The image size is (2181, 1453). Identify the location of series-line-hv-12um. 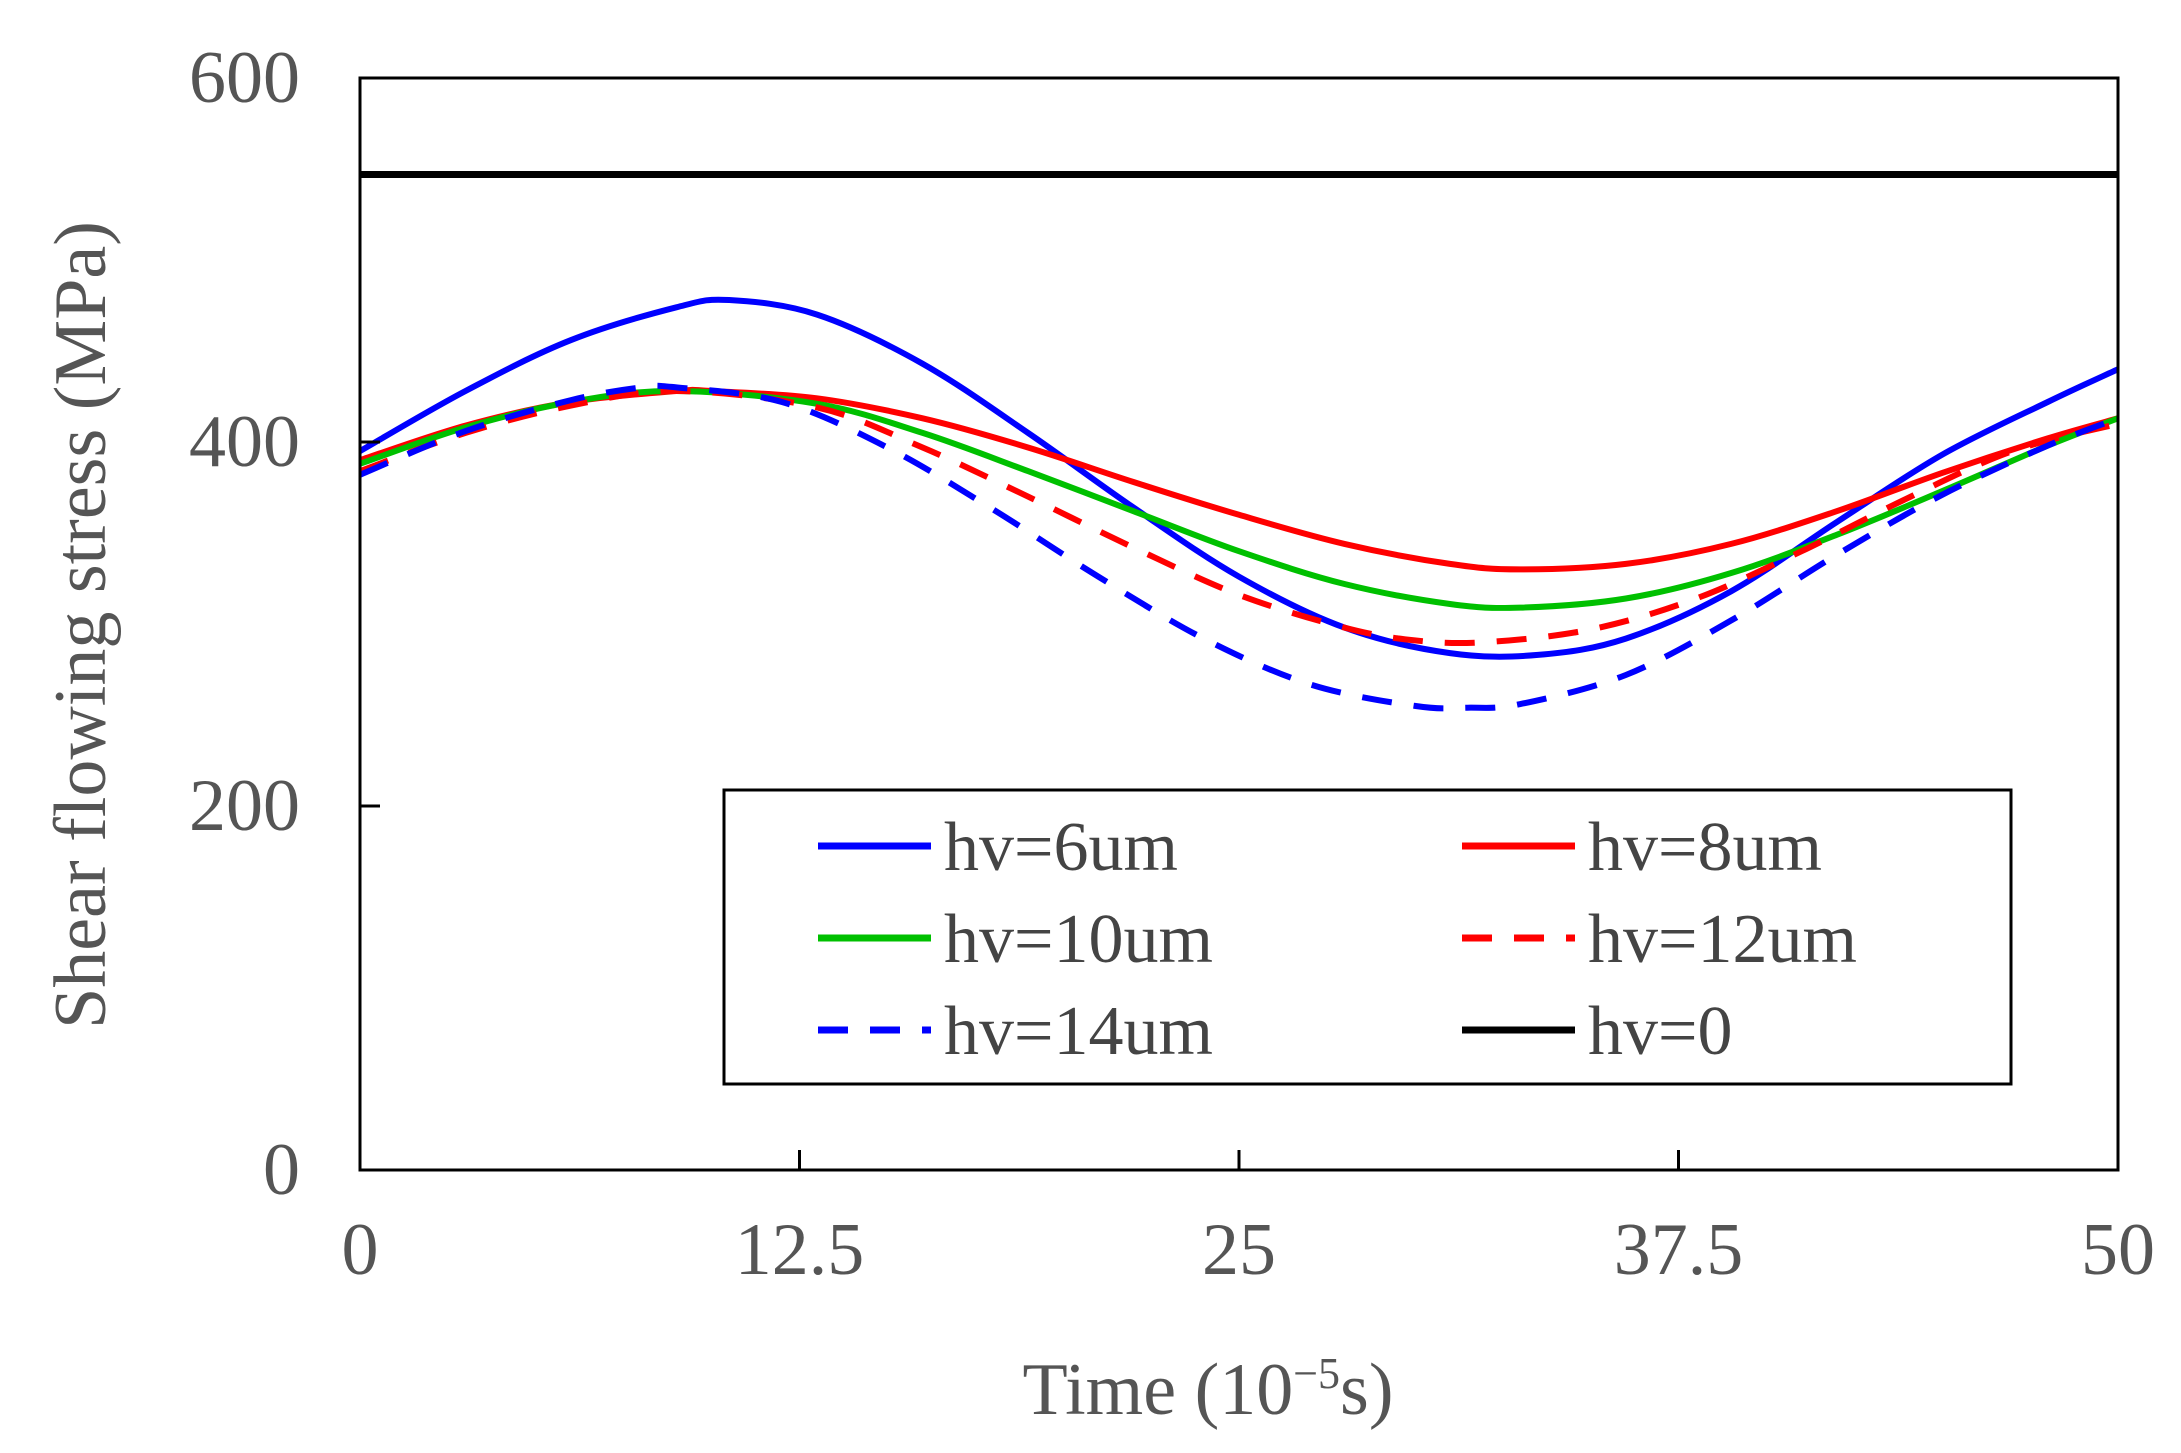
(1239, 517).